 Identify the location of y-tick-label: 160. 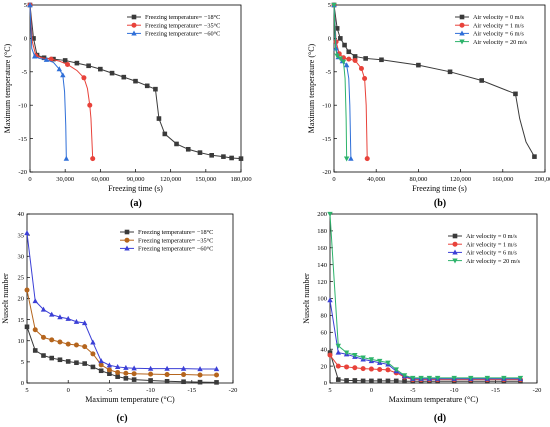
(322, 248).